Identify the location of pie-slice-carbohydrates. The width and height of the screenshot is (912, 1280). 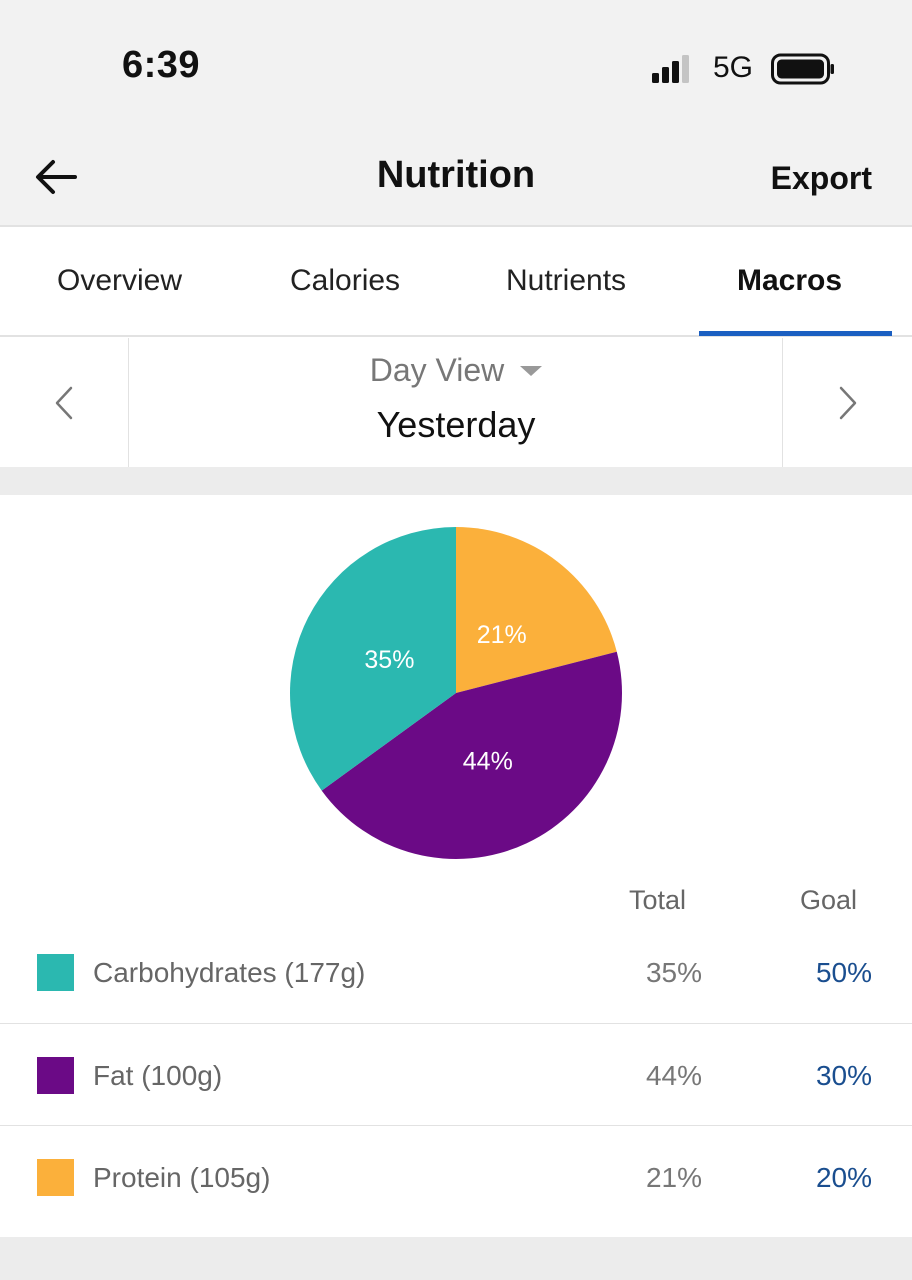
(373, 659).